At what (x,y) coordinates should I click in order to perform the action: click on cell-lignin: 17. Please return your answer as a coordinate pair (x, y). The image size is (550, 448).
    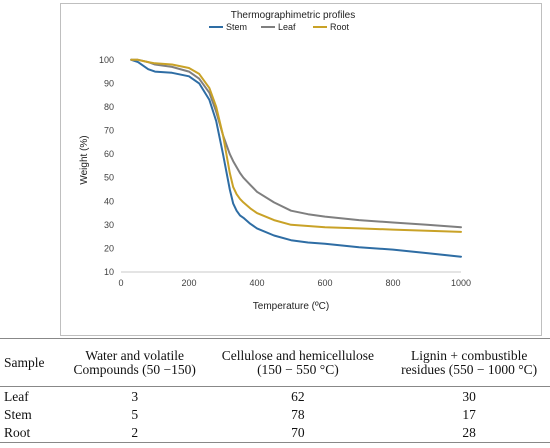
    Looking at the image, I should click on (469, 414).